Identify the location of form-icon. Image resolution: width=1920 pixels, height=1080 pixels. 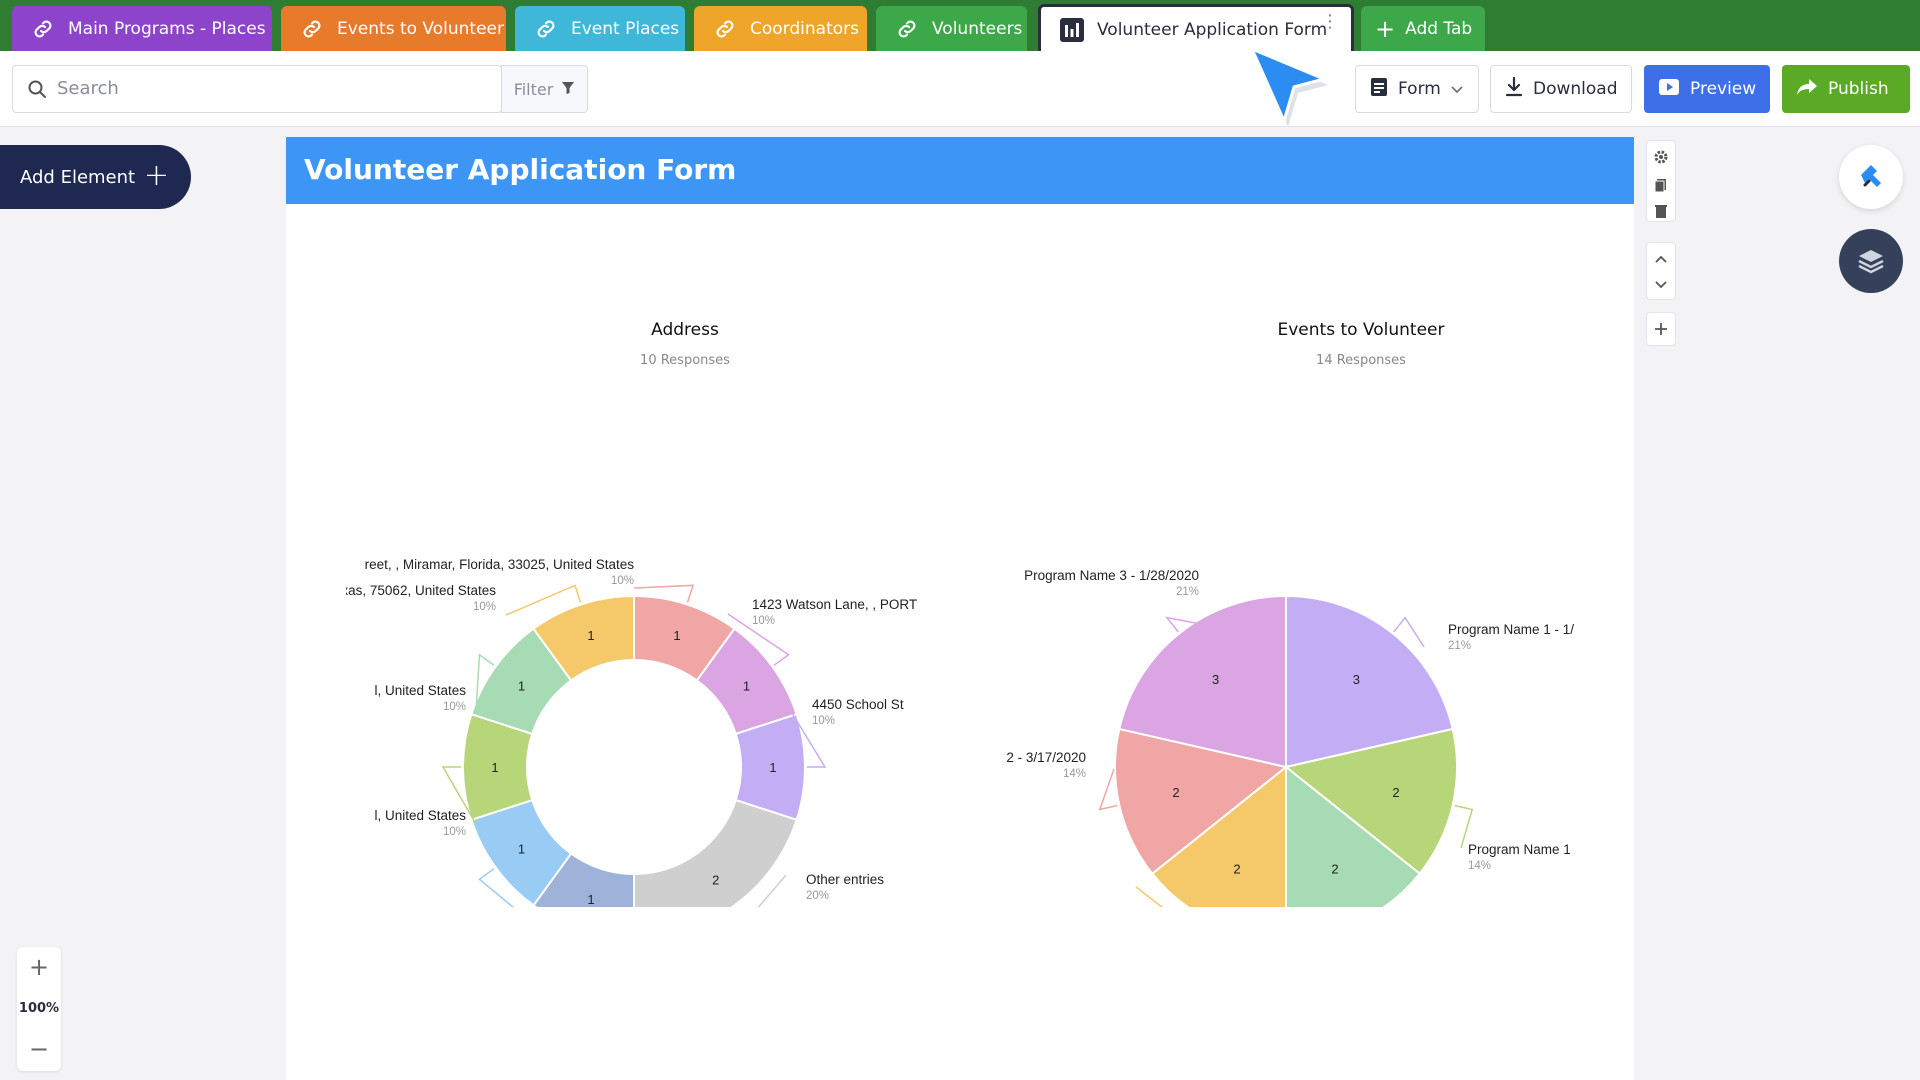
(1379, 89).